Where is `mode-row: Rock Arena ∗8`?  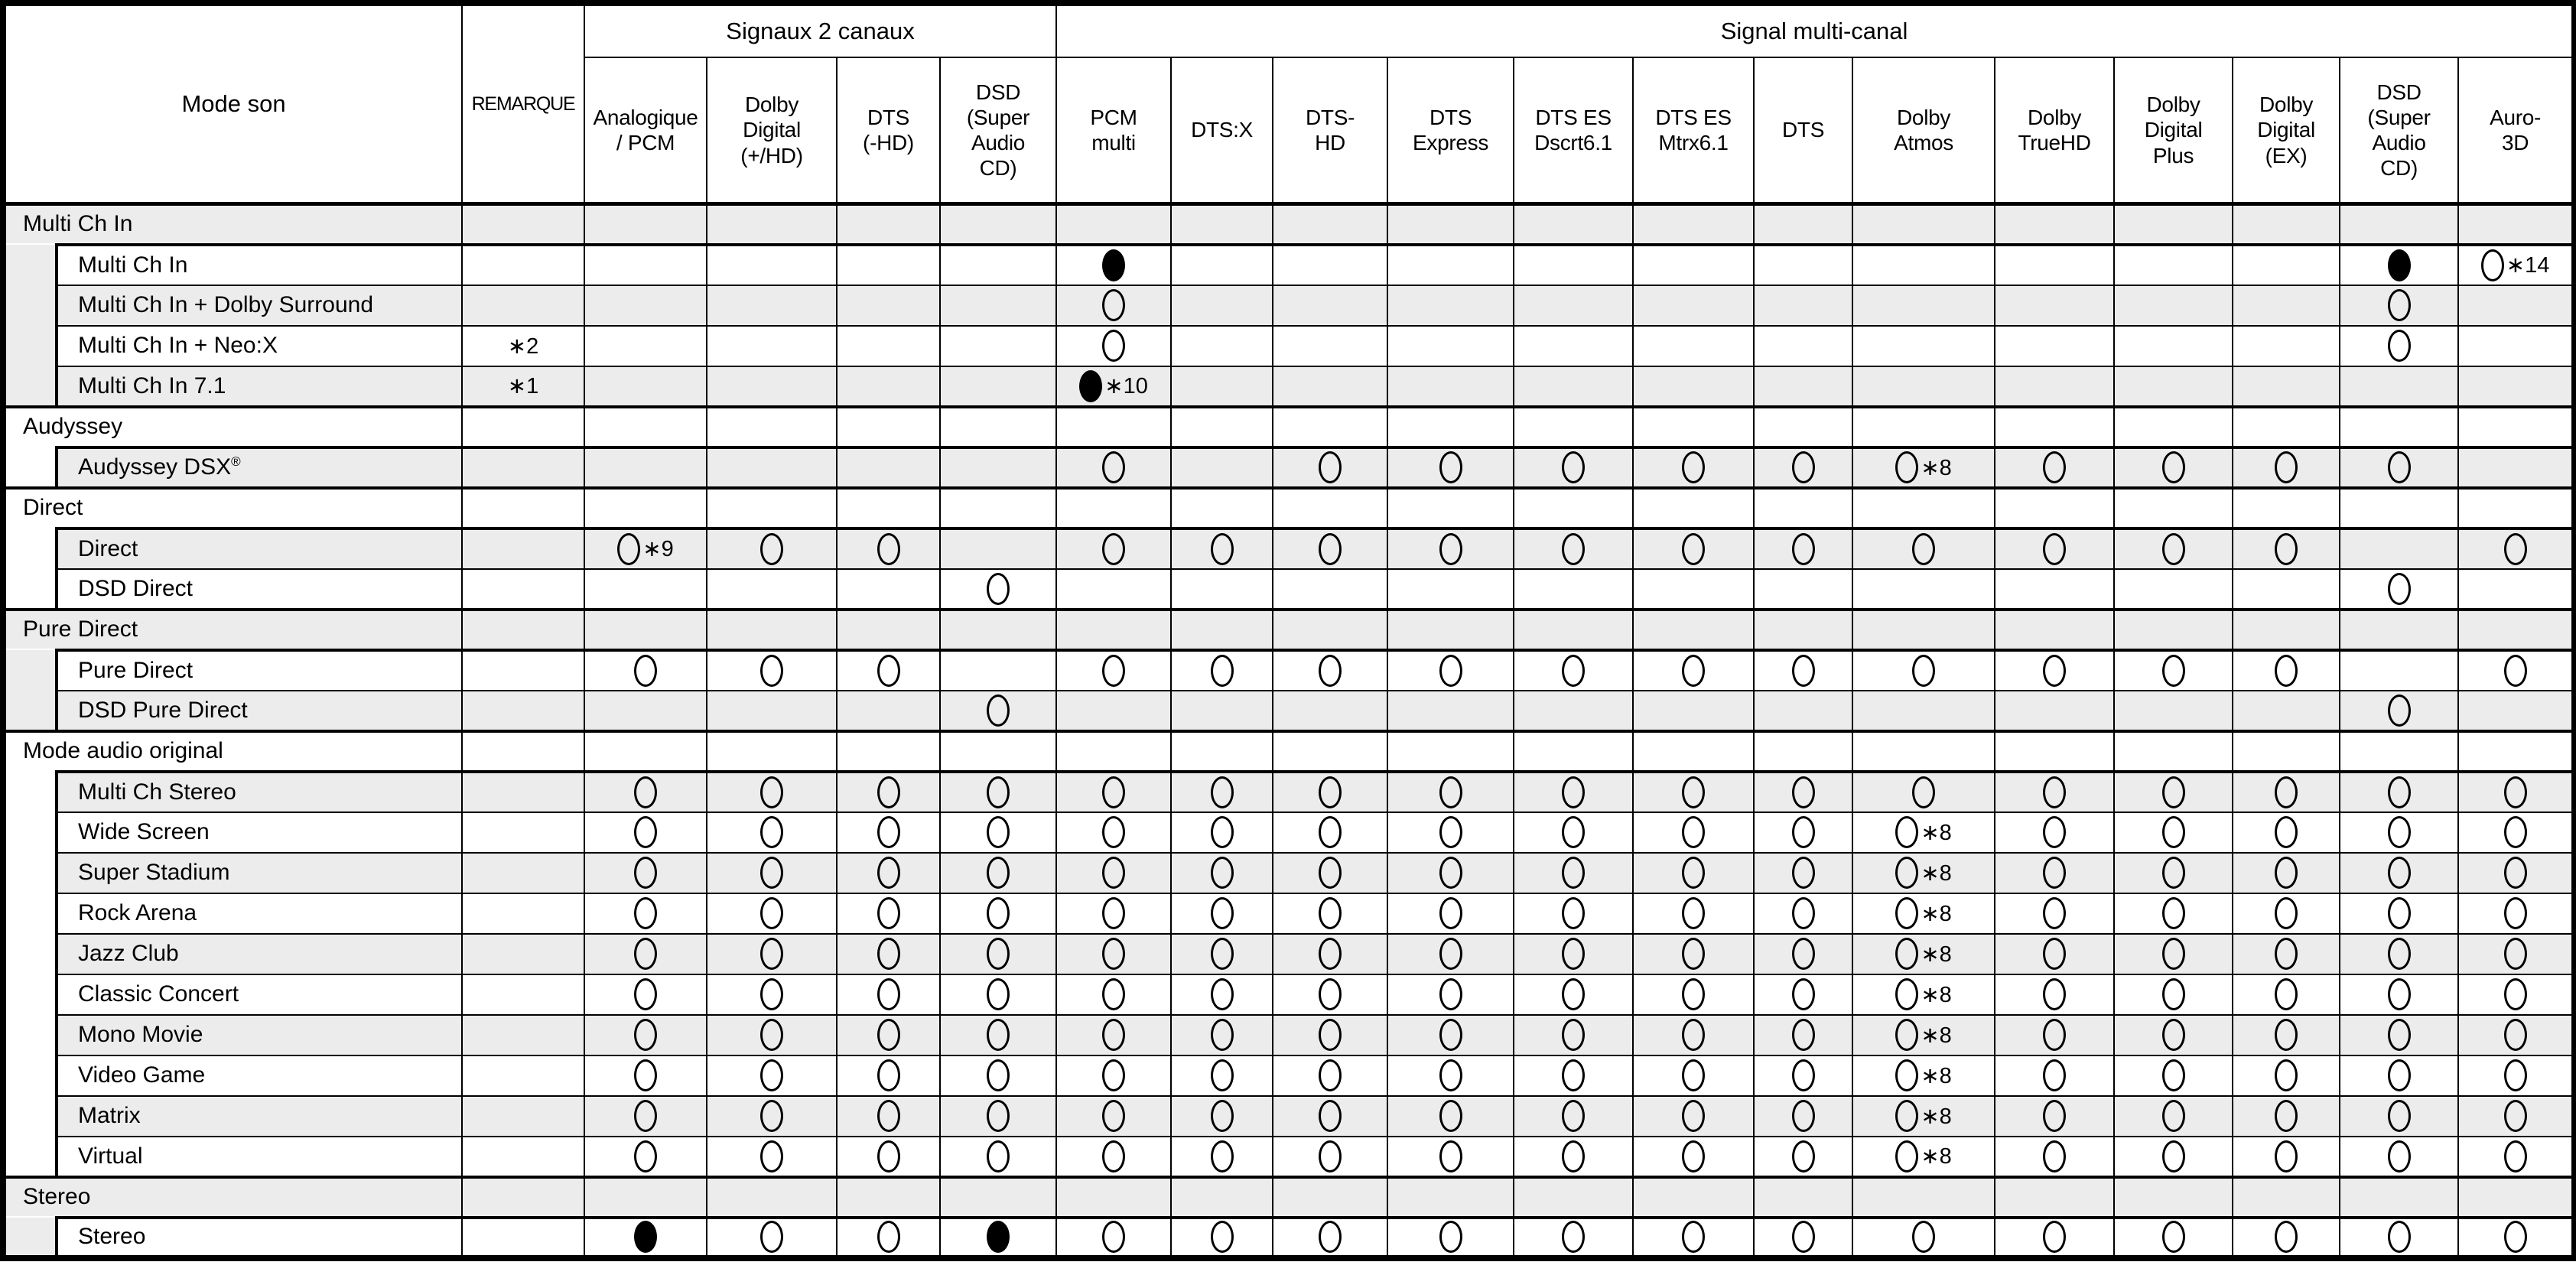
mode-row: Rock Arena ∗8 is located at coordinates (1289, 913).